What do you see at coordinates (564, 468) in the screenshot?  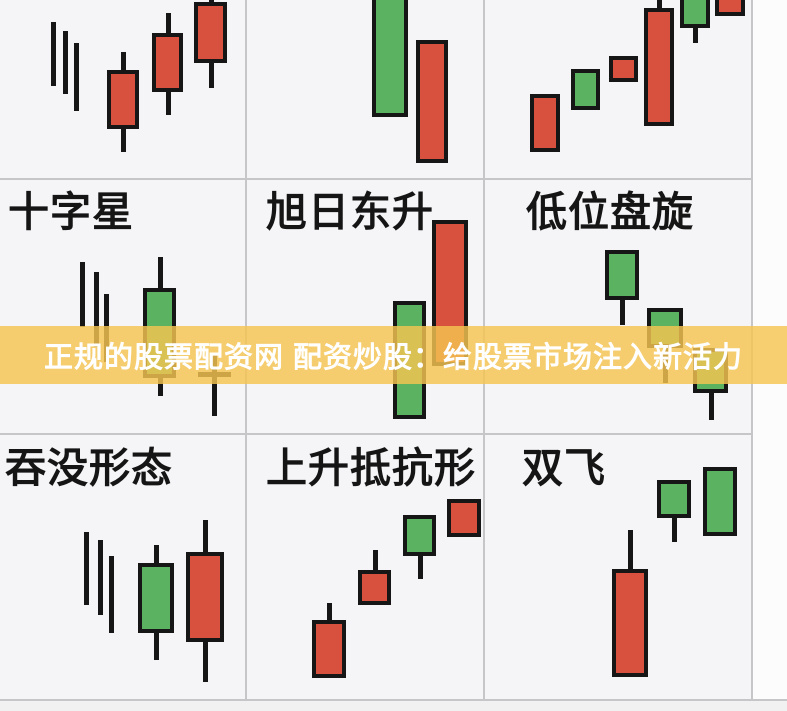 I see `pattern-label-bottom-right: 双飞` at bounding box center [564, 468].